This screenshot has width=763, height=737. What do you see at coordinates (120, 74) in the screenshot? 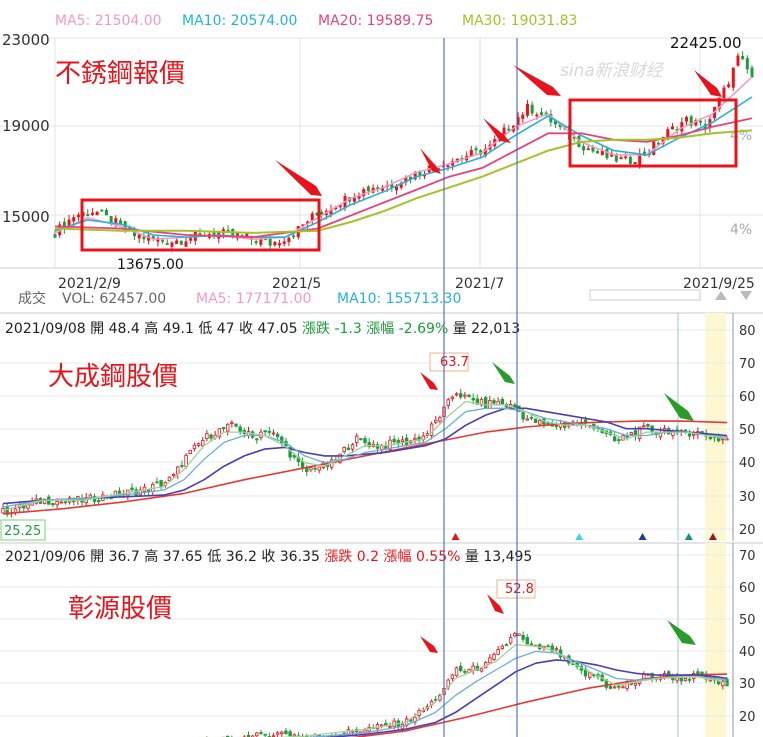
I see `panel-title-stainless: 不銹鋼報價` at bounding box center [120, 74].